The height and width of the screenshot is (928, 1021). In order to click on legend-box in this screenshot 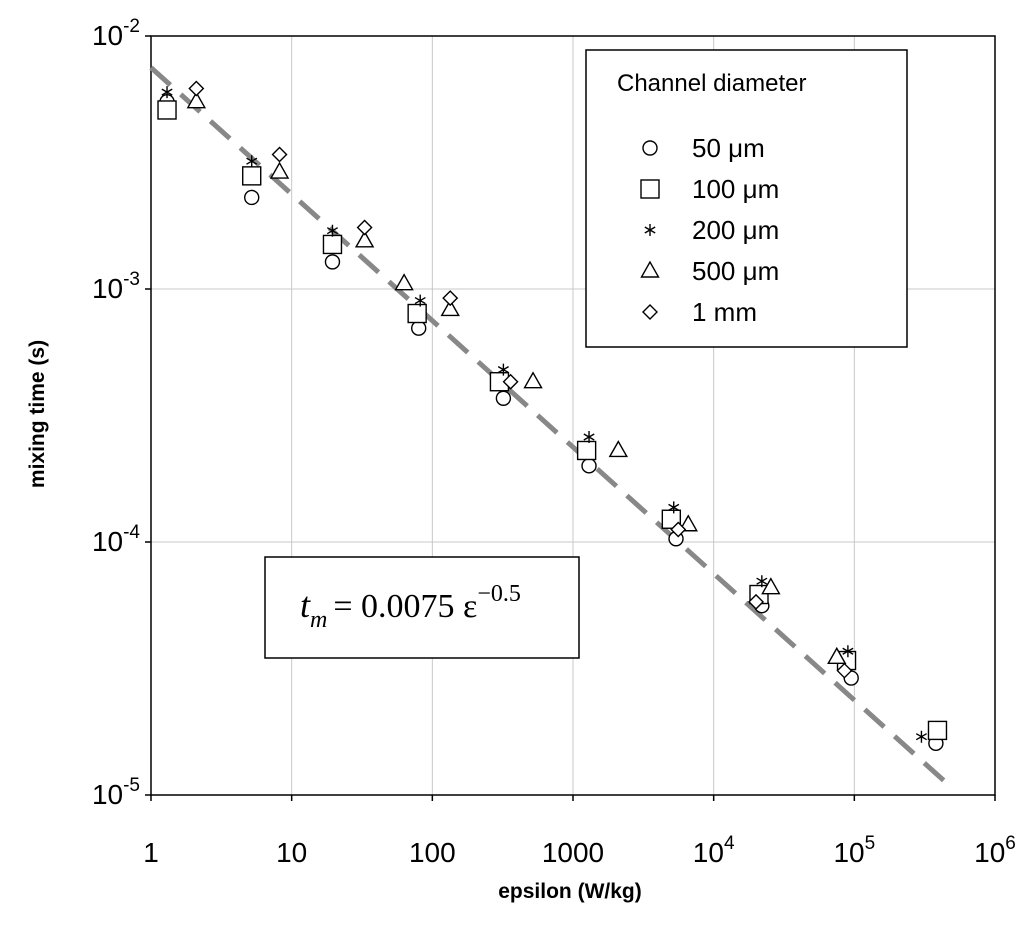, I will do `click(746, 198)`.